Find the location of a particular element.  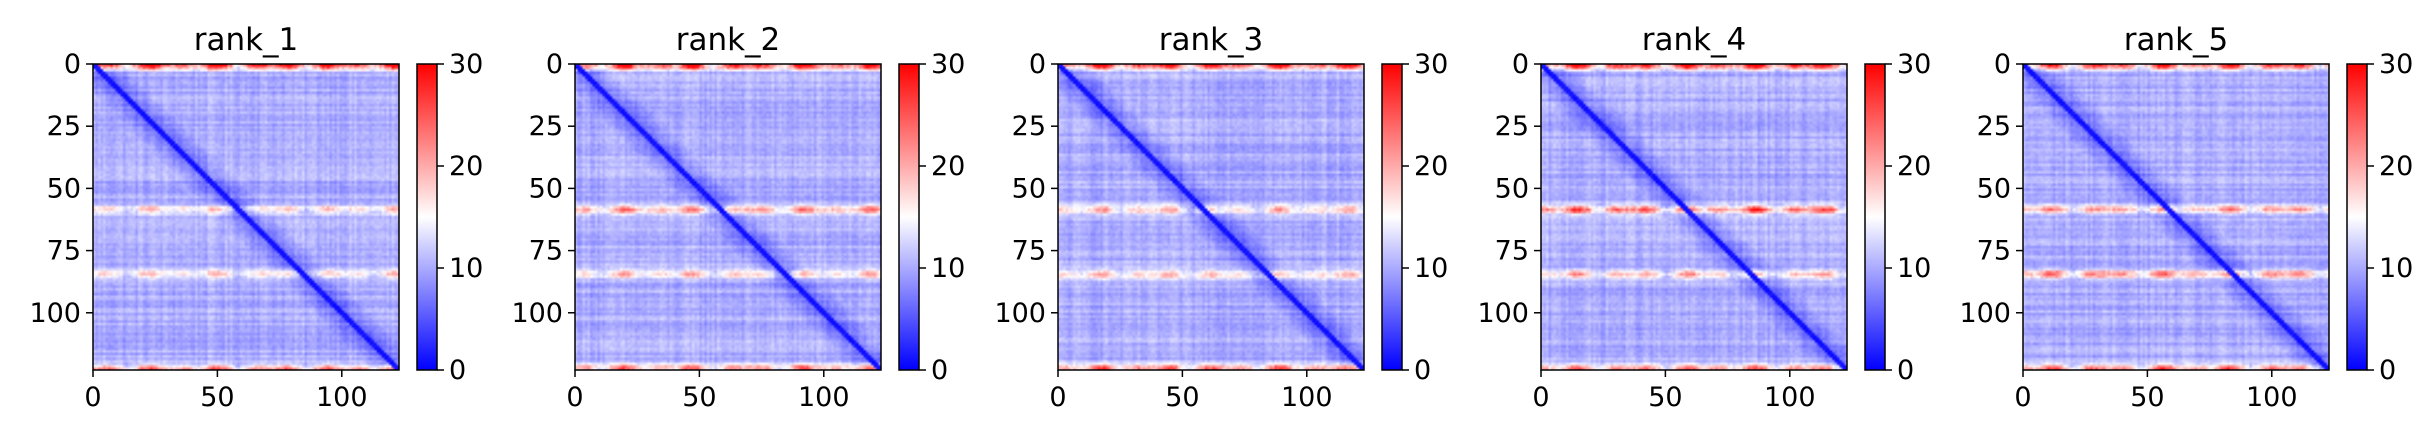

chart-title: rank_2 is located at coordinates (728, 40).